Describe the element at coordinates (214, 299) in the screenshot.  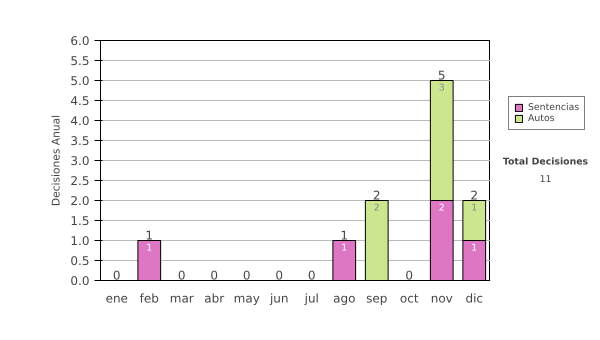
I see `x-tick-label: abr` at that location.